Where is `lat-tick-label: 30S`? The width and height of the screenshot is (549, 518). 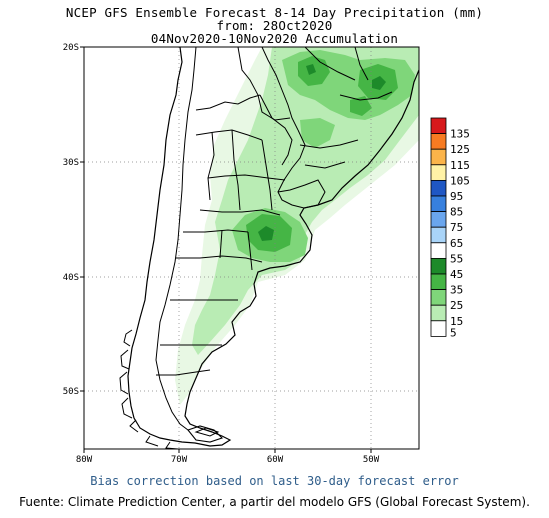
lat-tick-label: 30S is located at coordinates (71, 163).